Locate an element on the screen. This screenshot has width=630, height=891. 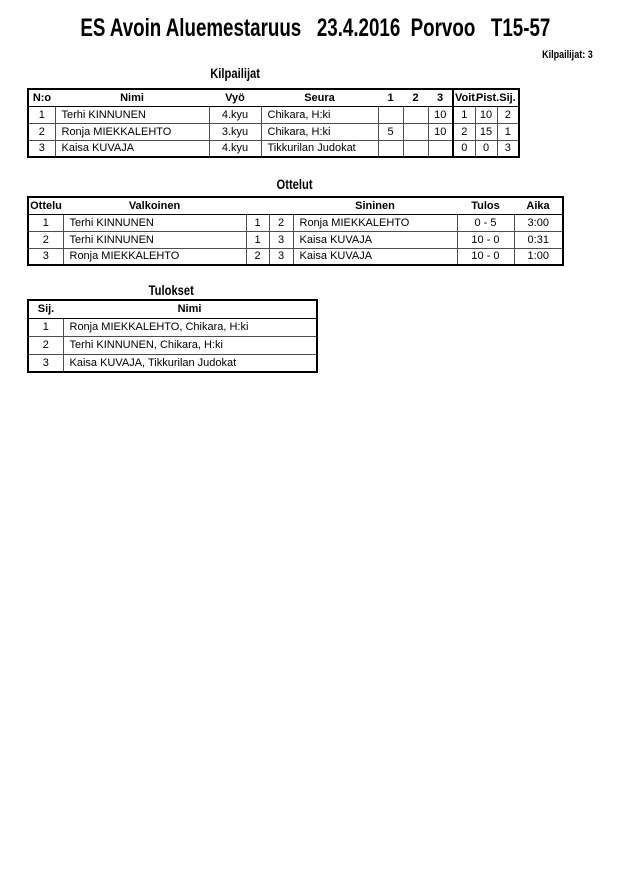
col-header-tulos: Tulos is located at coordinates (485, 206).